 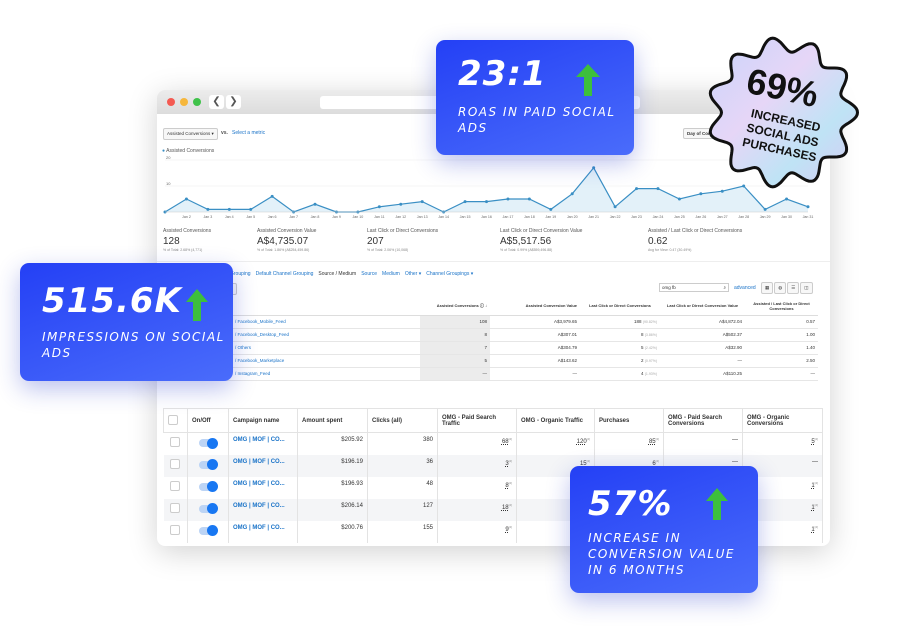 What do you see at coordinates (249, 133) in the screenshot?
I see `select-metric-link: Select a metric` at bounding box center [249, 133].